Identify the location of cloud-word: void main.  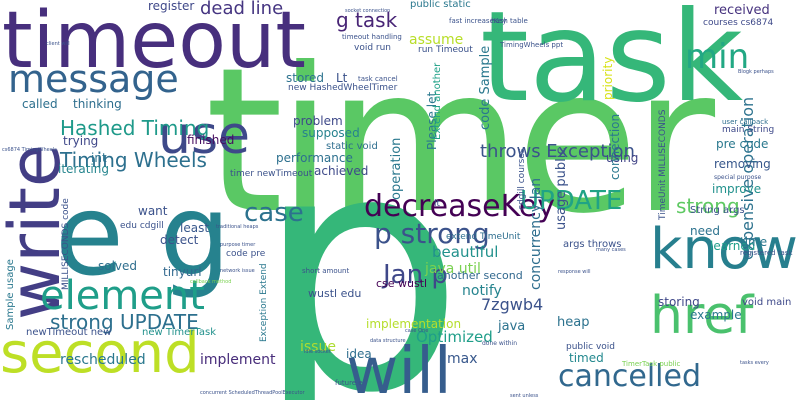
(767, 302).